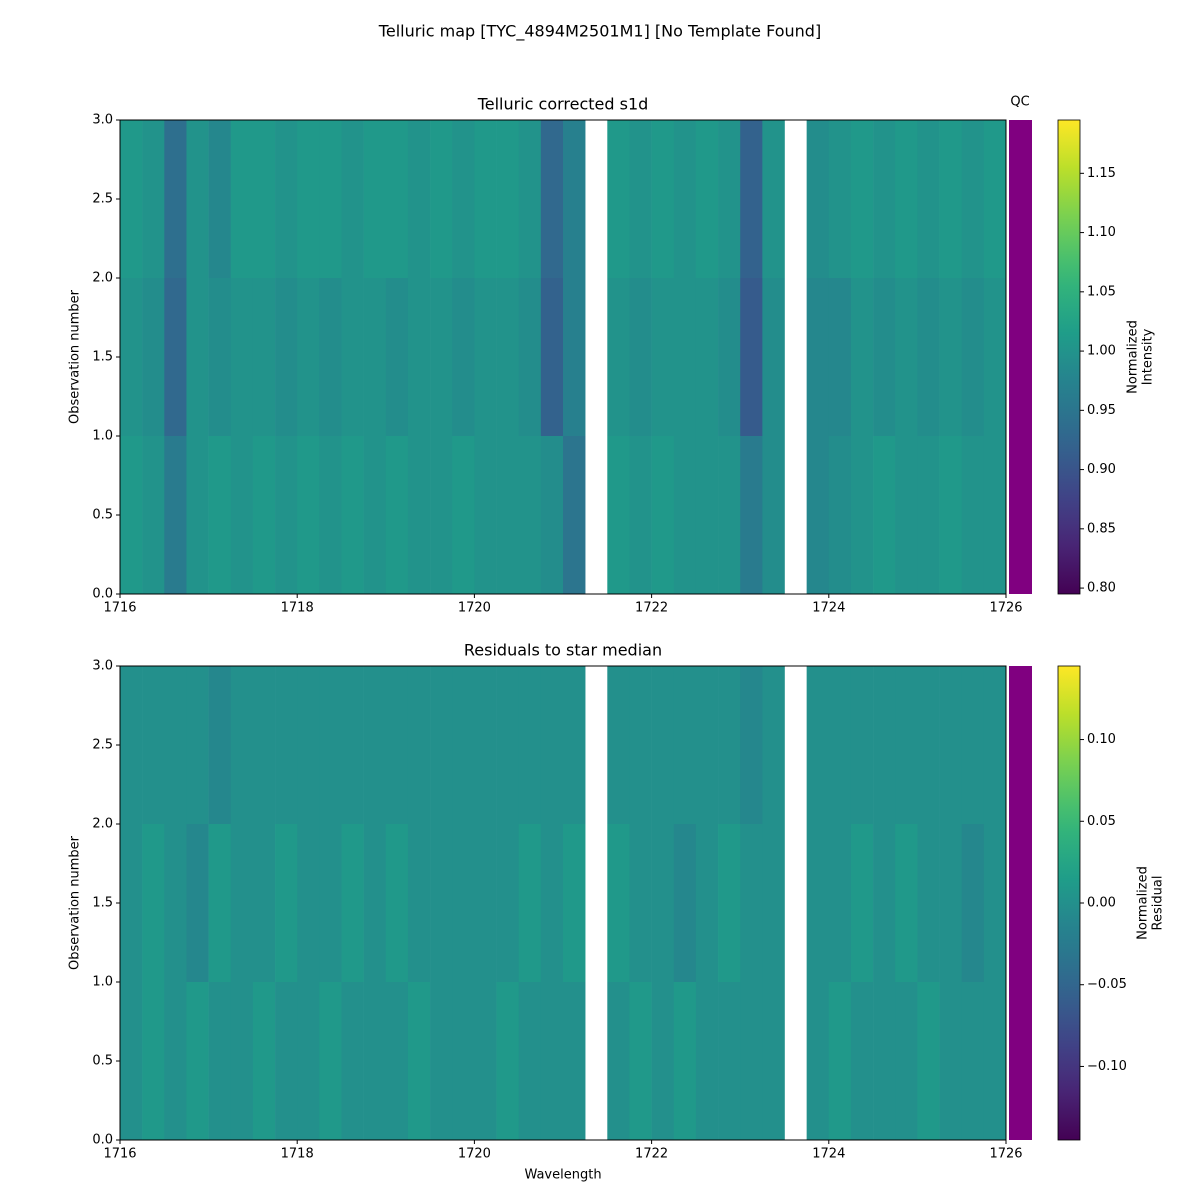 Image resolution: width=1200 pixels, height=1200 pixels. I want to click on y-tick-label: 2.5, so click(102, 745).